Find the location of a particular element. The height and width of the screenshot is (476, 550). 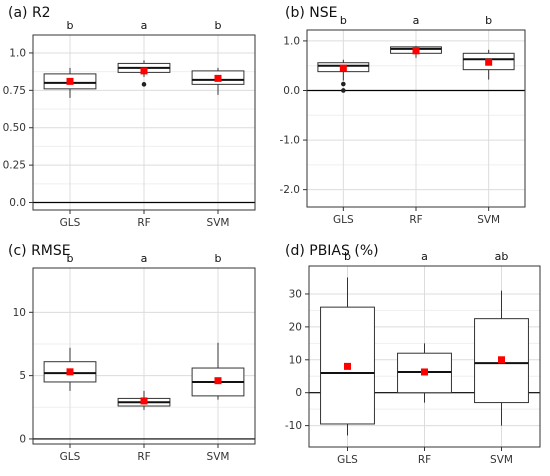

y-tick-label: 0.75 is located at coordinates (14, 91).